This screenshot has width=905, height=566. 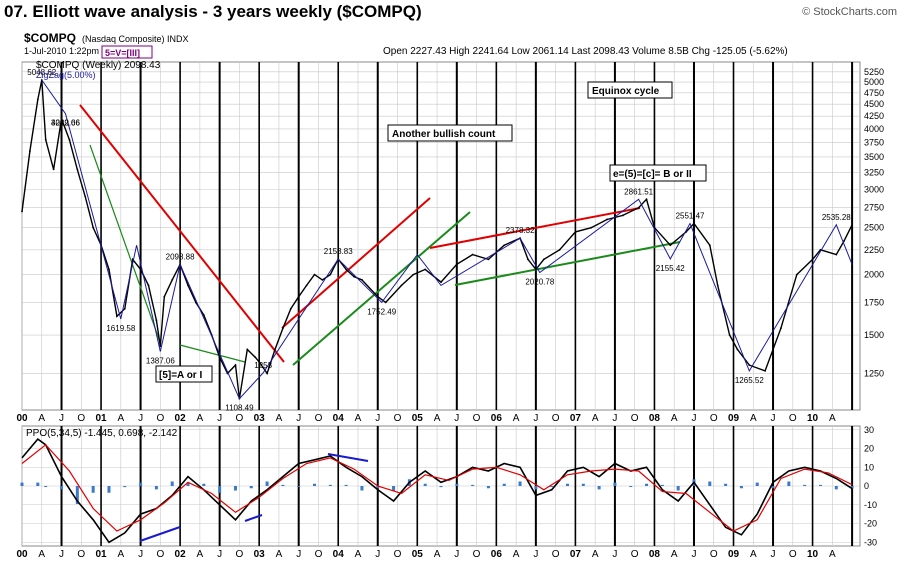 I want to click on ppo-legend: PPO(5,34,5) -1.445, 0.698, -2.142, so click(x=102, y=433).